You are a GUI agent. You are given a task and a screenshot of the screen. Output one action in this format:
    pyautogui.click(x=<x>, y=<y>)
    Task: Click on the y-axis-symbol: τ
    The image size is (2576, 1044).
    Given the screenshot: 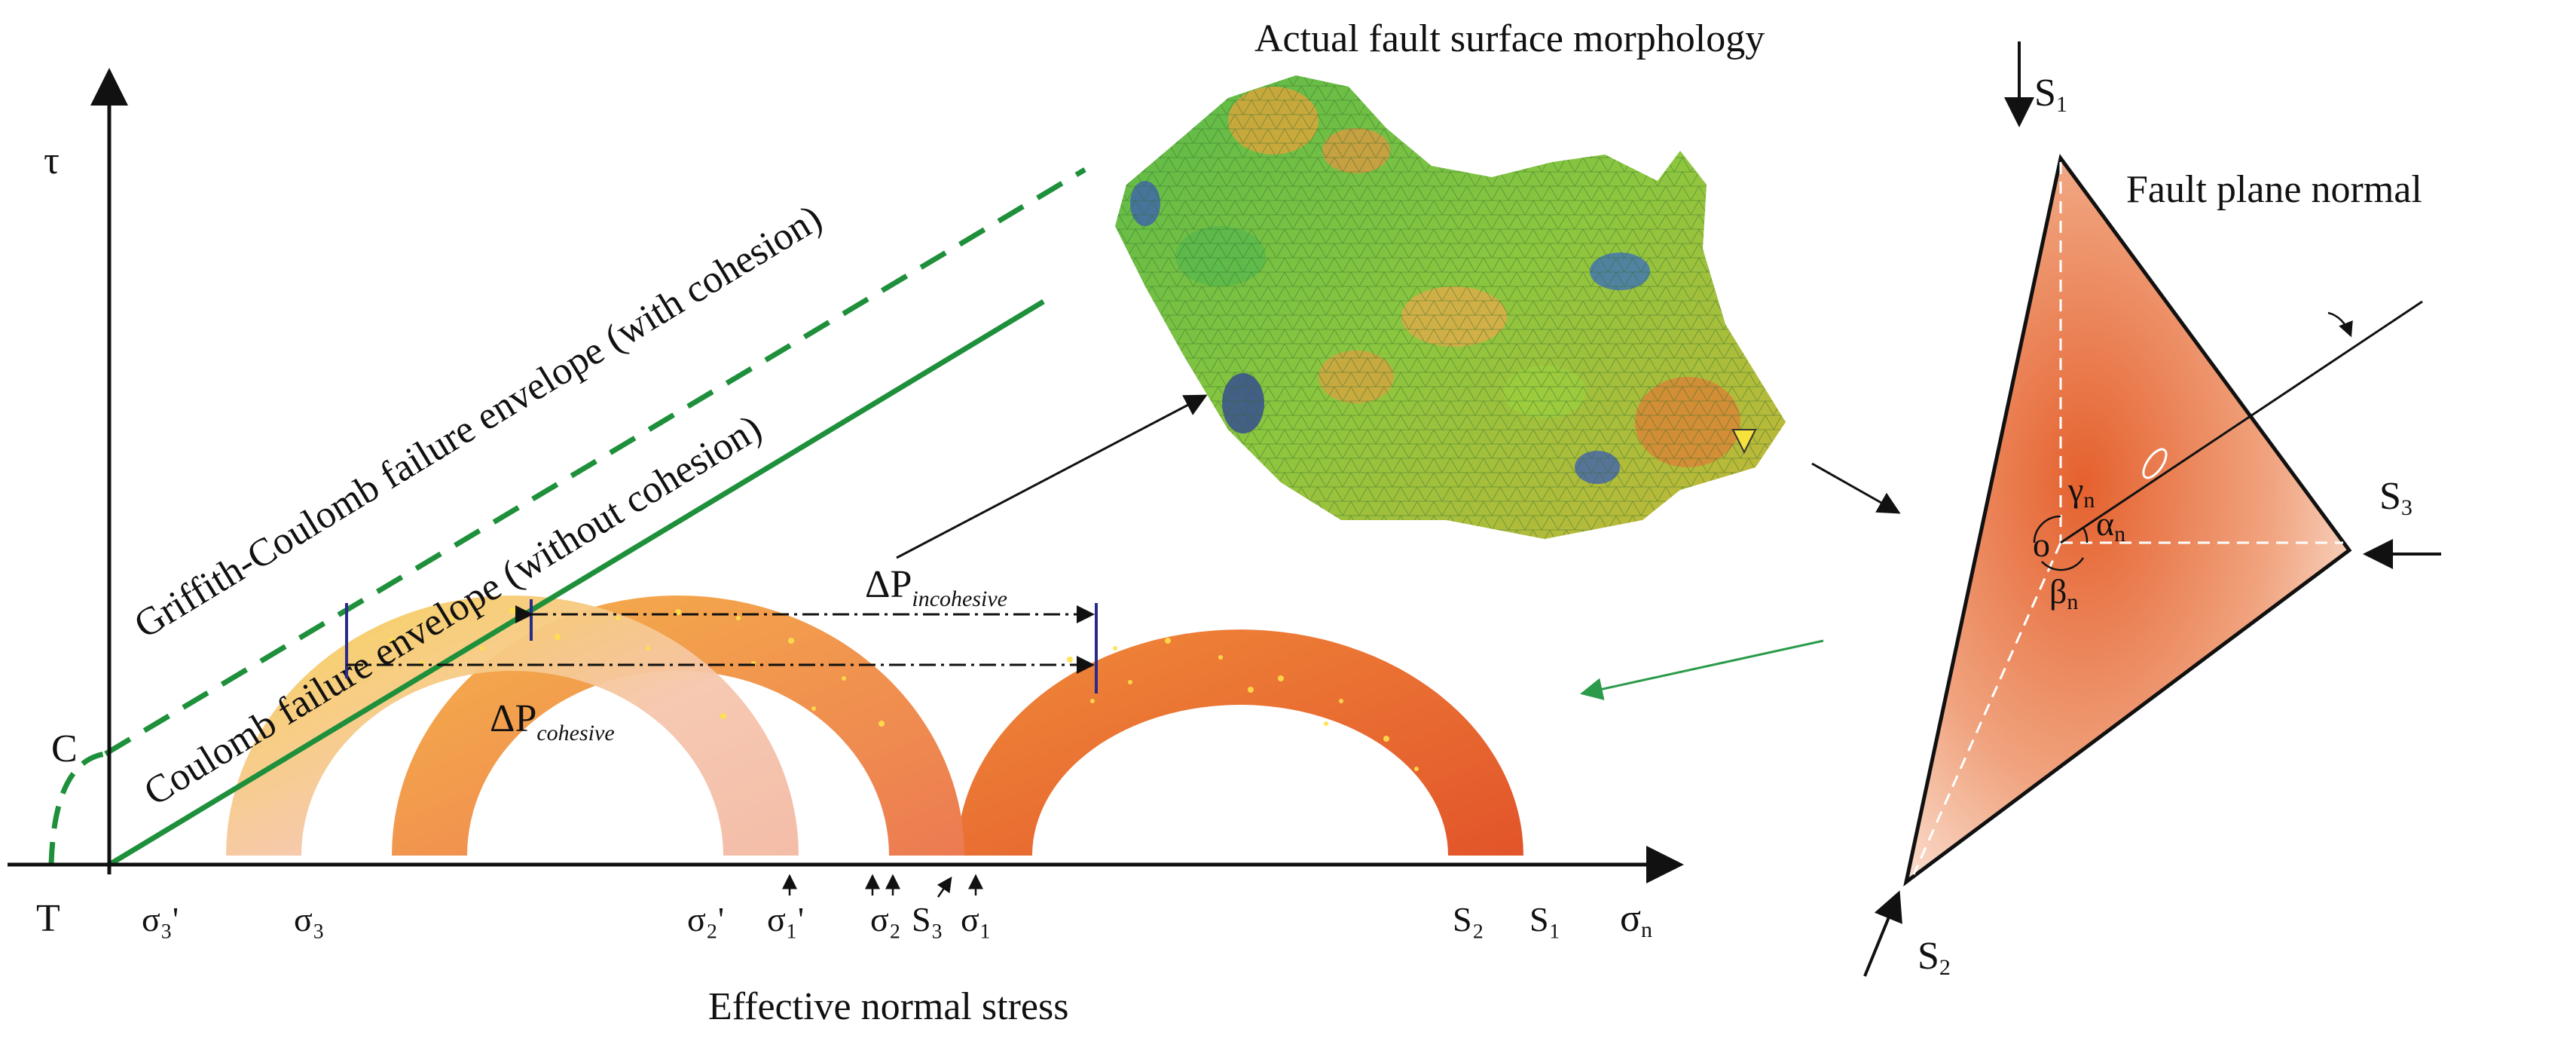 What is the action you would take?
    pyautogui.click(x=52, y=160)
    